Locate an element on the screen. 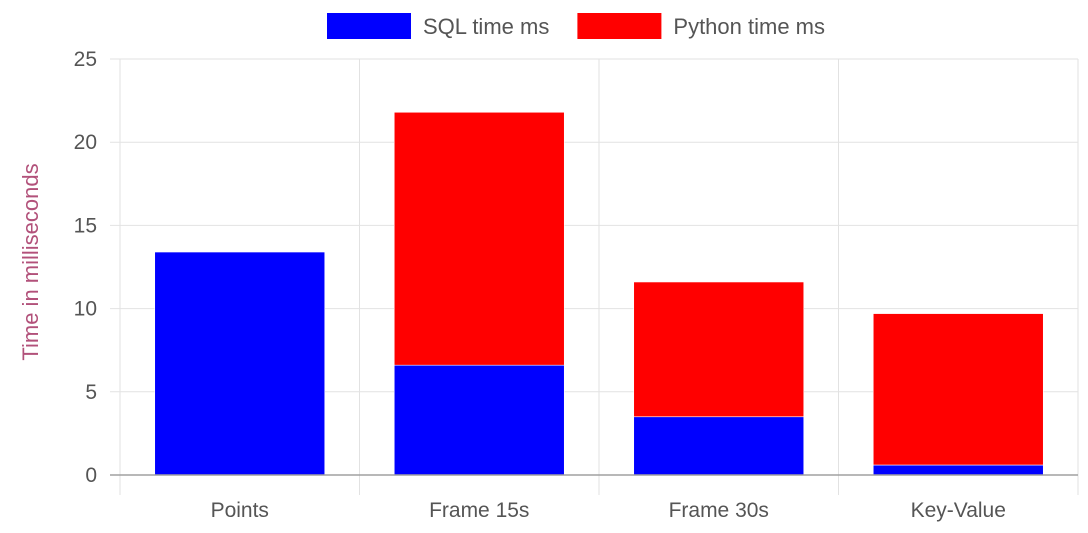 This screenshot has height=533, width=1088. legend-item: Python time ms is located at coordinates (701, 26).